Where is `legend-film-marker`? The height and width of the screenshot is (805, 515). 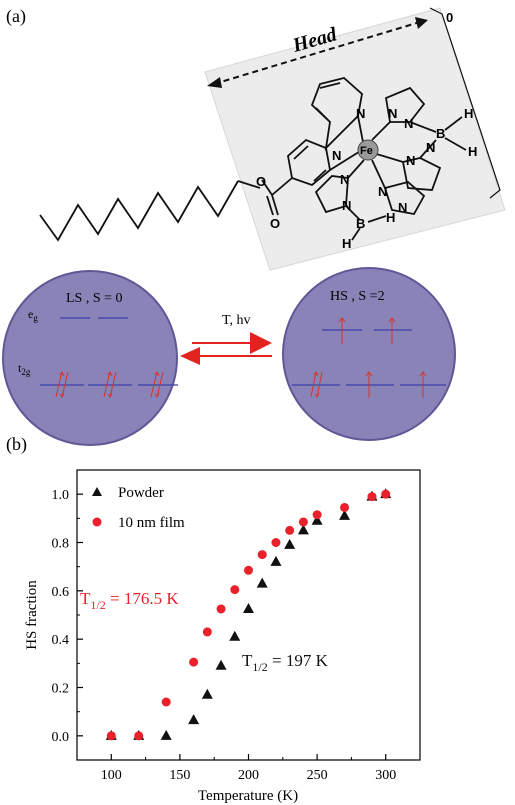
legend-film-marker is located at coordinates (97, 522).